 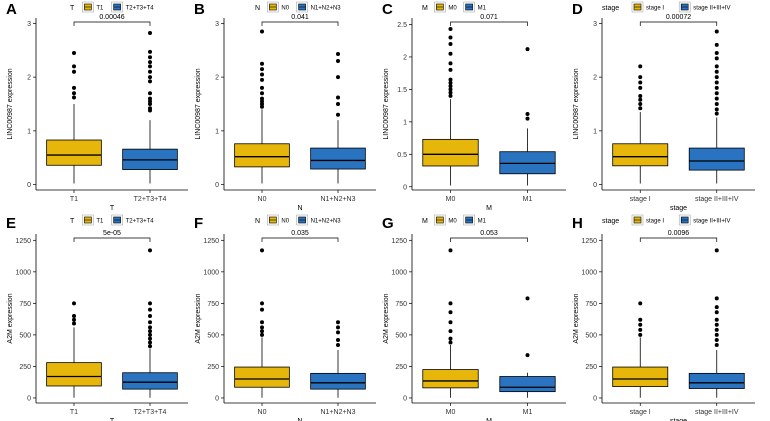 I want to click on y-tick-label: 1250, so click(x=399, y=241).